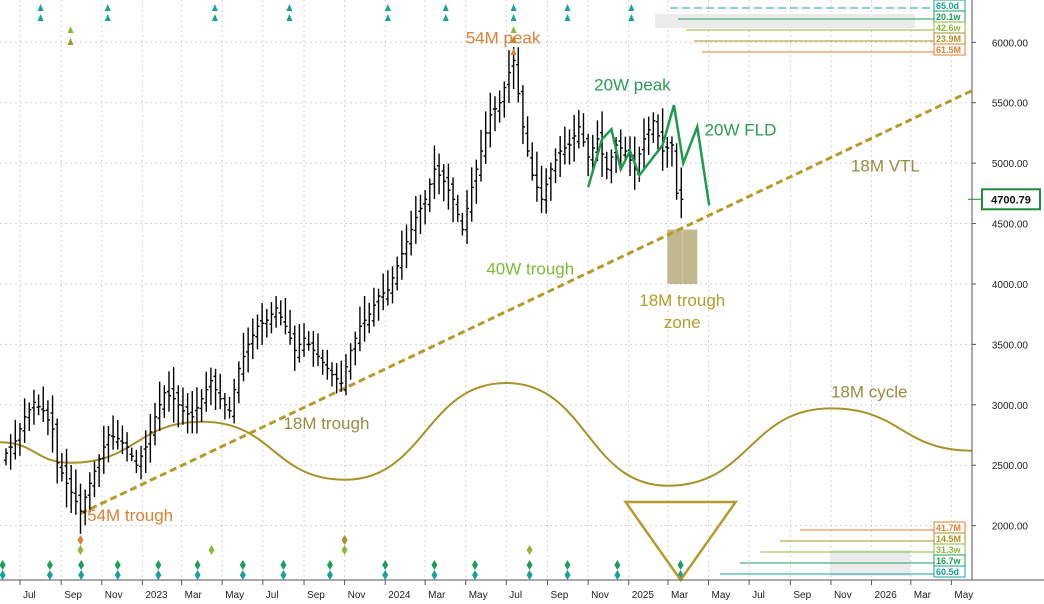  I want to click on fld-line-path, so click(648, 155).